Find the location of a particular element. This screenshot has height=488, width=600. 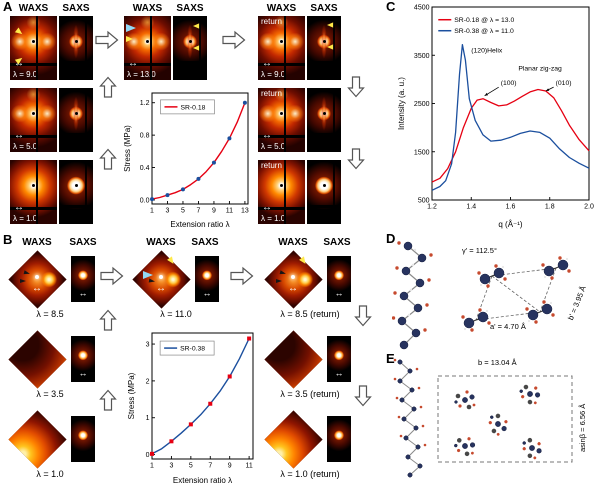

waxs-fiber-pattern-l11: ↔ is located at coordinates (161, 279).